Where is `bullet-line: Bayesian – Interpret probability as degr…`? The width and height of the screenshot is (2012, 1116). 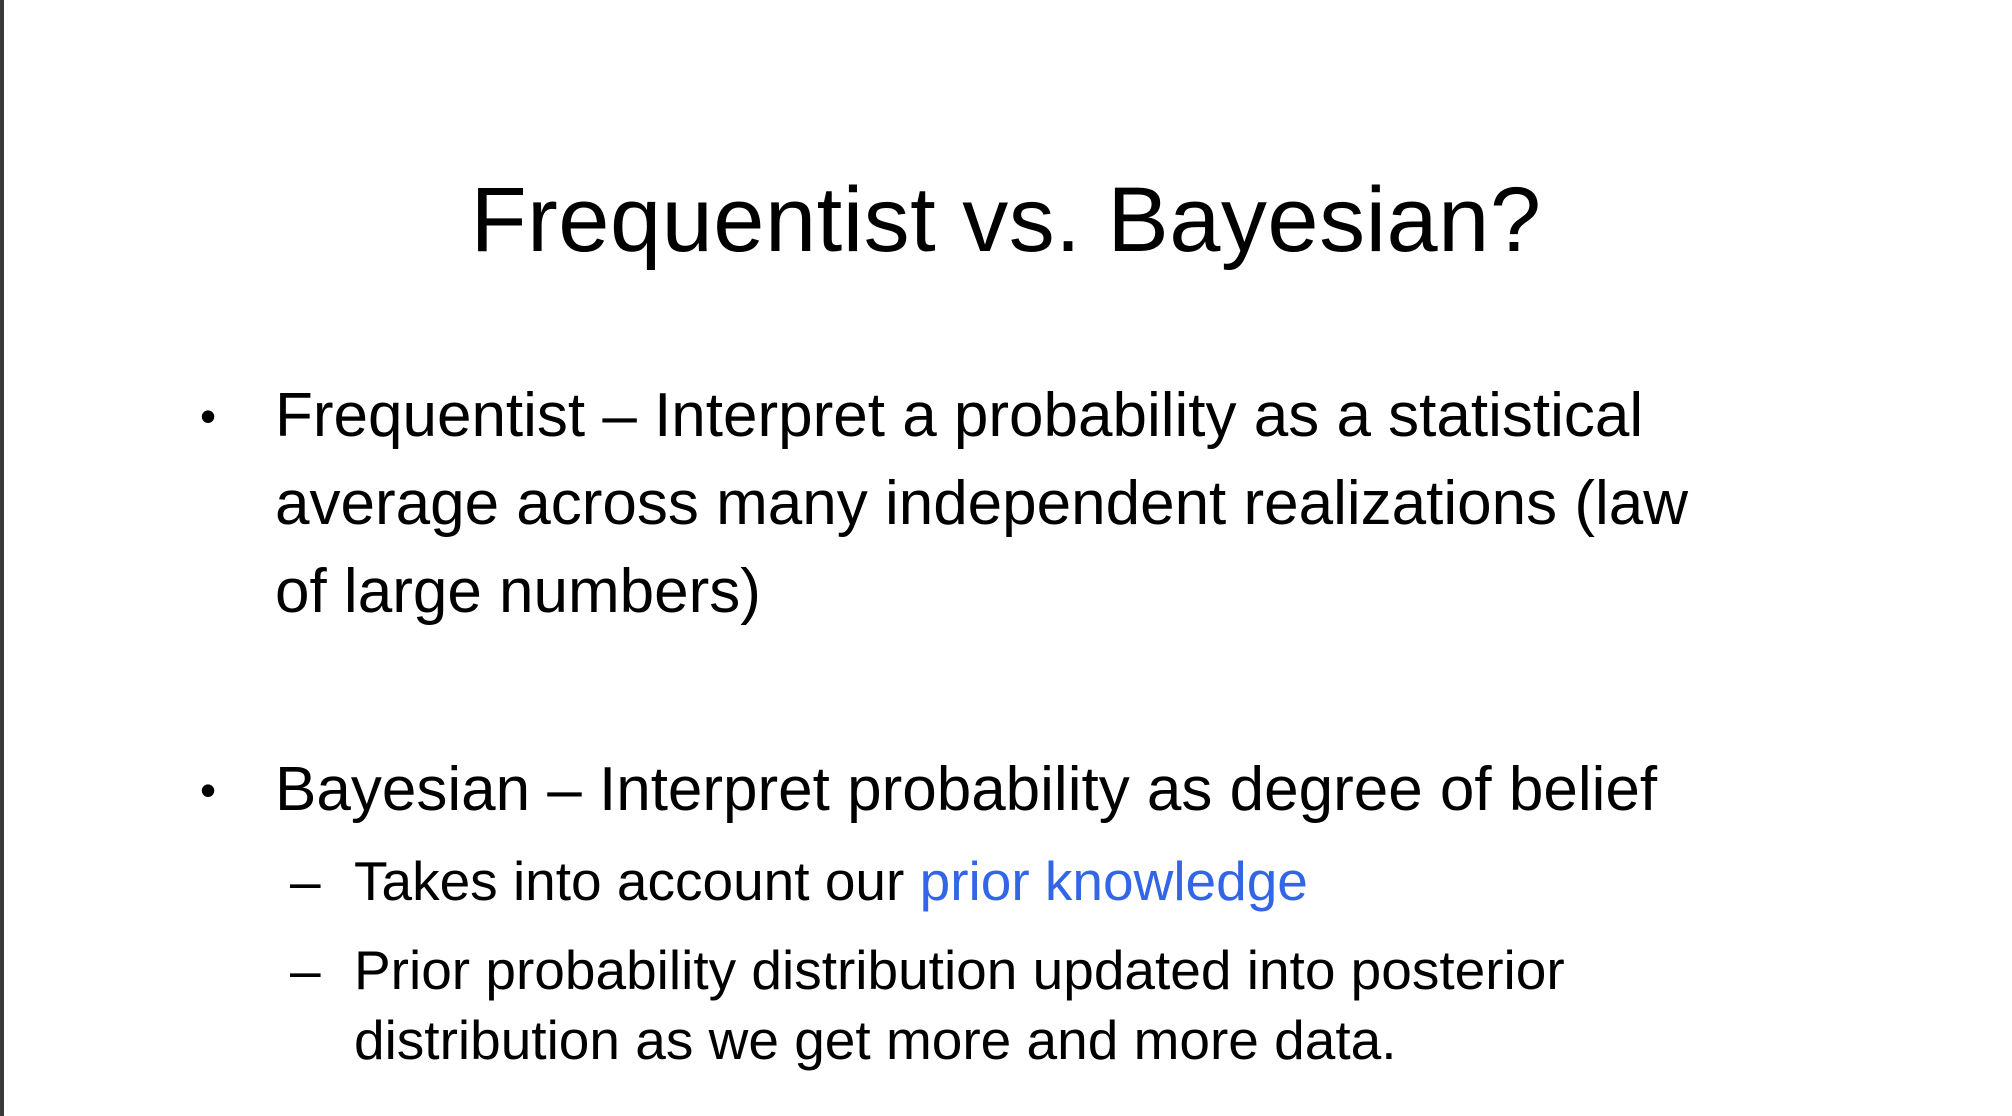 bullet-line: Bayesian – Interpret probability as degr… is located at coordinates (966, 789).